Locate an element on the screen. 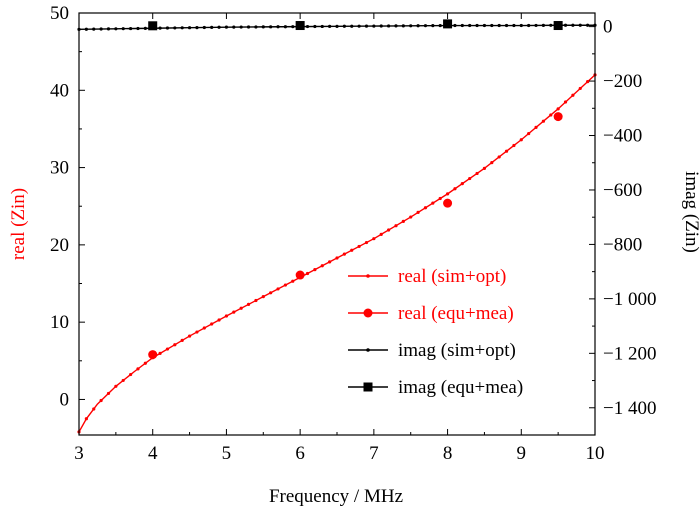  x-tick-label: 5 is located at coordinates (227, 453).